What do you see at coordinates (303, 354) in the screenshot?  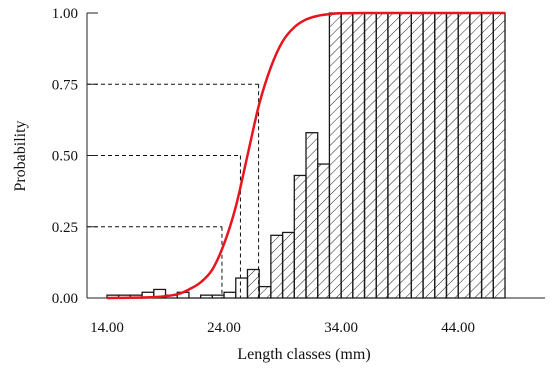 I see `x-axis-label: Length classes (mm)` at bounding box center [303, 354].